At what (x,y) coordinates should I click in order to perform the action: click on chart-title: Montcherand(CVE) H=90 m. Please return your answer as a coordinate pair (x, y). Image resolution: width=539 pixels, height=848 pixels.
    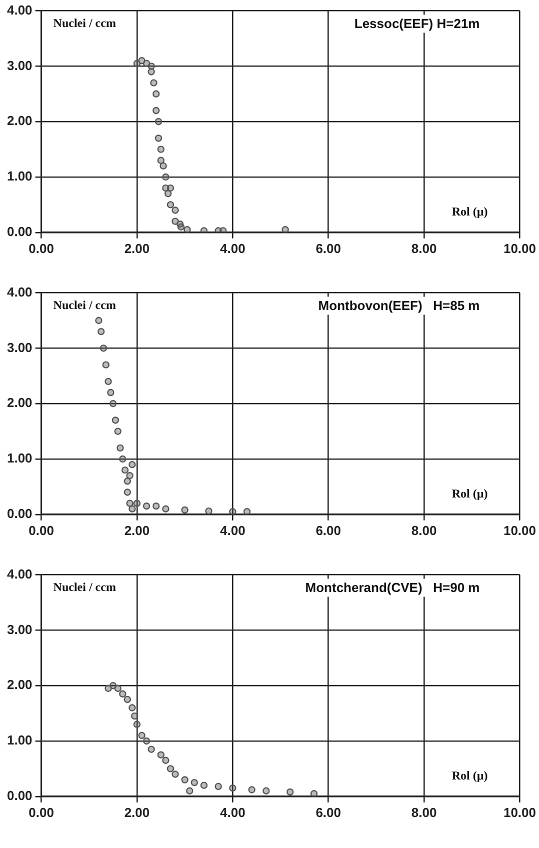
    Looking at the image, I should click on (392, 587).